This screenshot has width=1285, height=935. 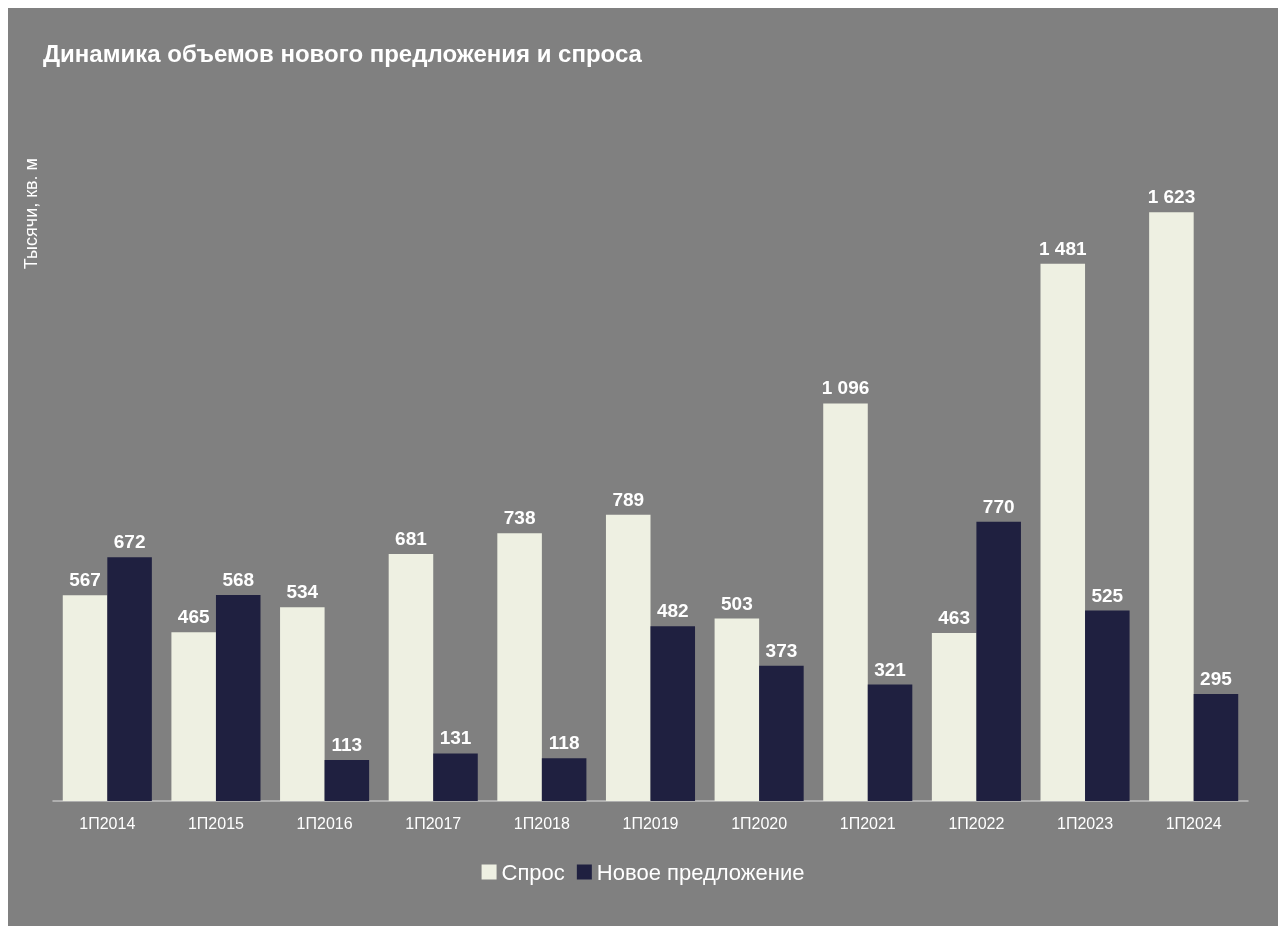 What do you see at coordinates (890, 669) in the screenshot?
I see `data-label: 321` at bounding box center [890, 669].